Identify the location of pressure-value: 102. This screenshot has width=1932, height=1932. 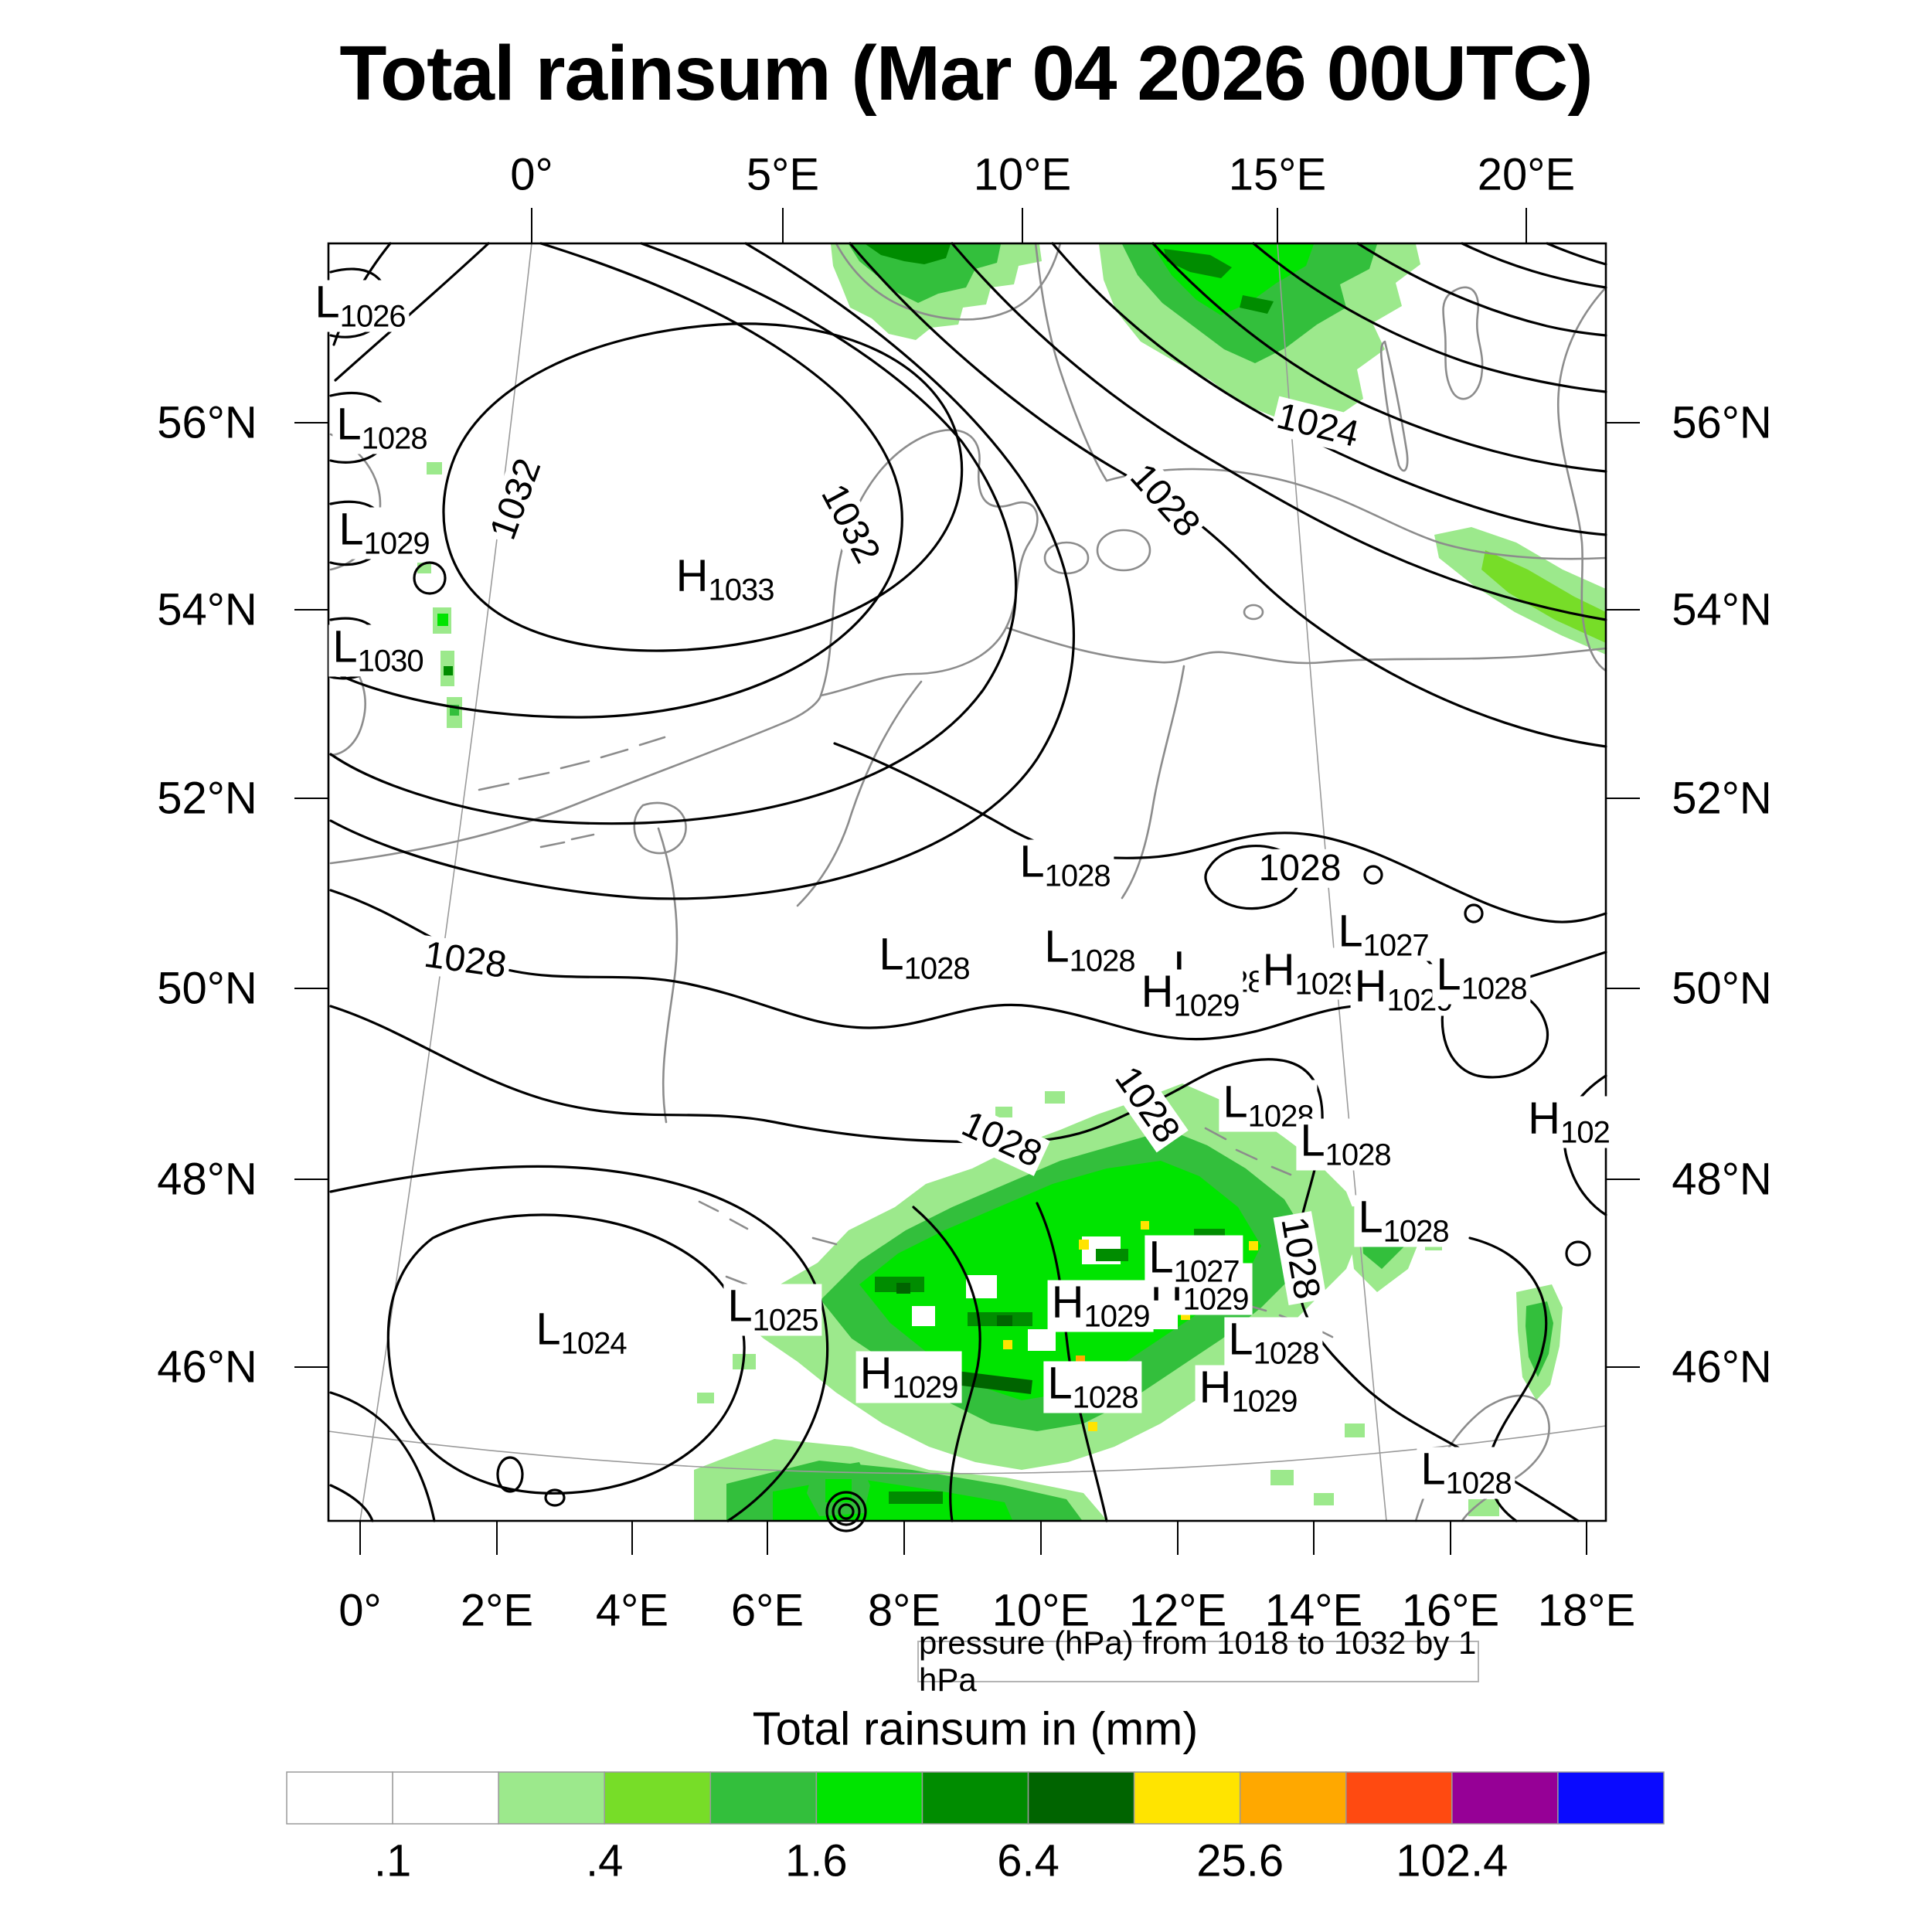
(1586, 1133).